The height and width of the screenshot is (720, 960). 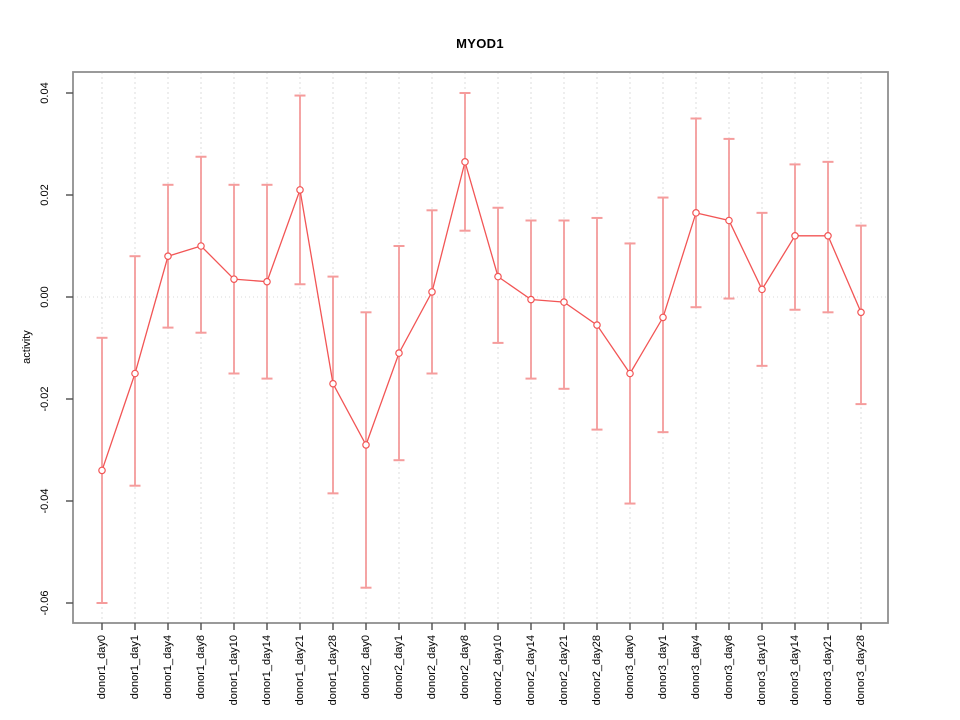 I want to click on x-tick-label: donor3_day4, so click(x=696, y=667).